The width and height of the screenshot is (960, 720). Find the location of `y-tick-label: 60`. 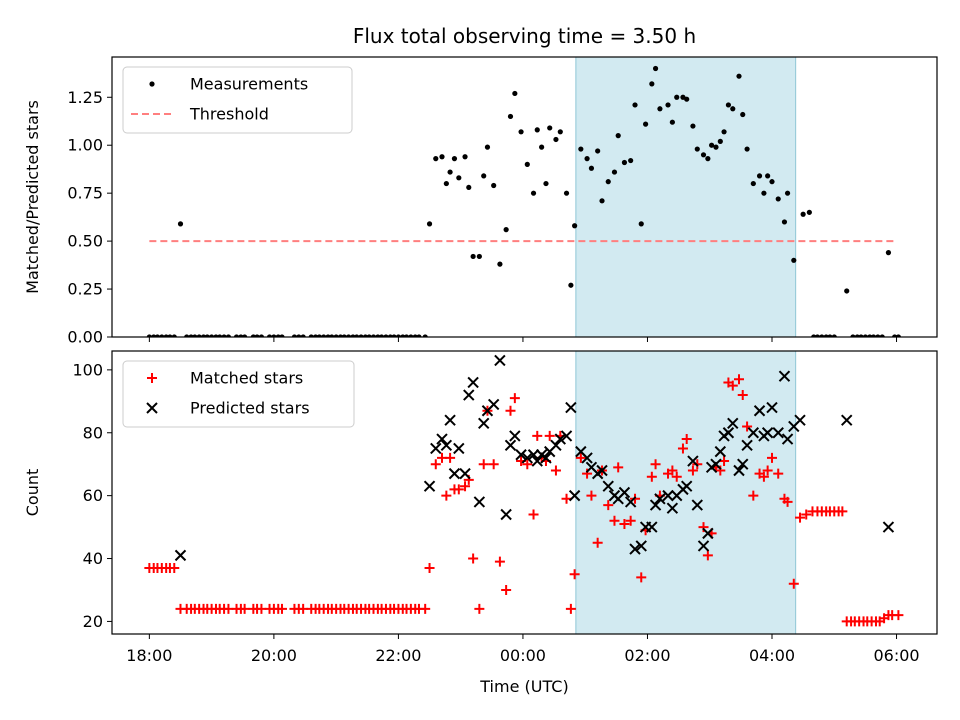

y-tick-label: 60 is located at coordinates (93, 495).